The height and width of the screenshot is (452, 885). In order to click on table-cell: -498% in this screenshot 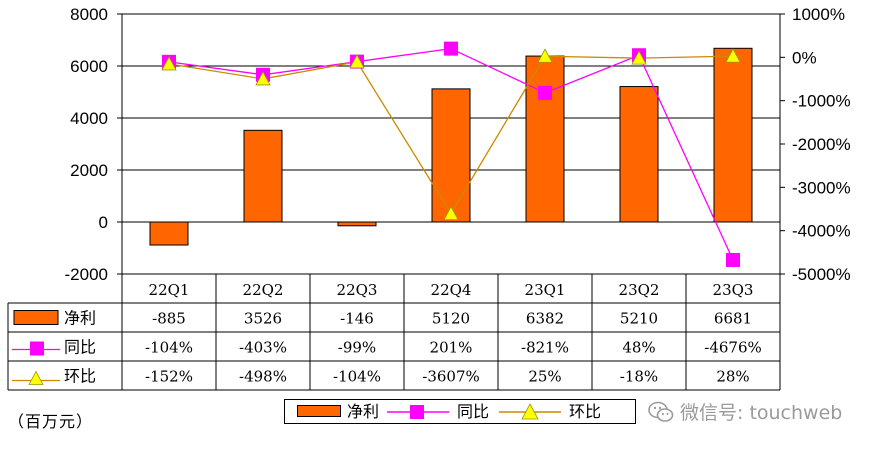, I will do `click(263, 377)`.